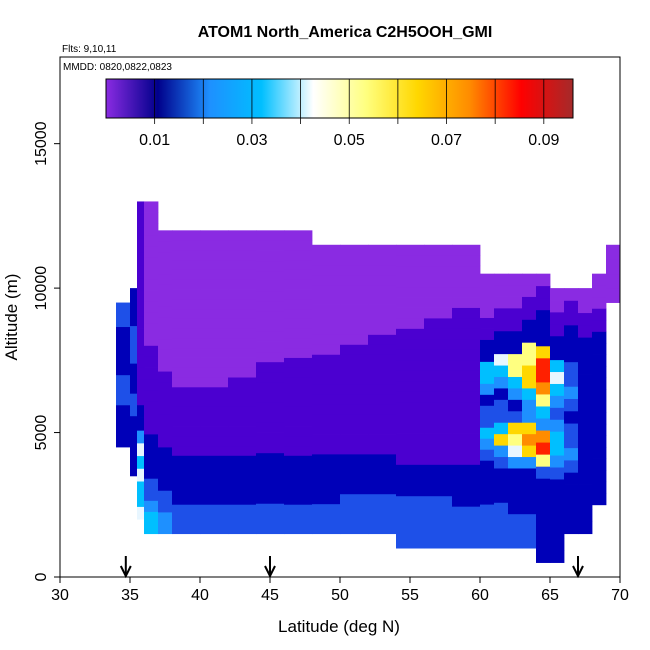 Image resolution: width=650 pixels, height=650 pixels. Describe the element at coordinates (41, 143) in the screenshot. I see `y-tick-label: 15000` at that location.